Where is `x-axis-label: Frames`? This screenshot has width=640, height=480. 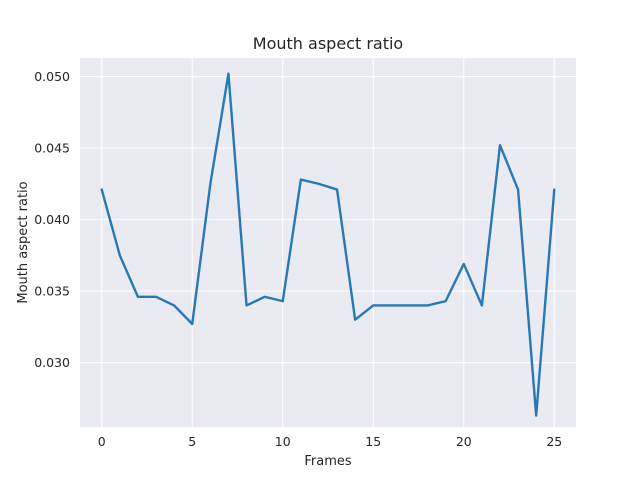 x-axis-label: Frames is located at coordinates (328, 461).